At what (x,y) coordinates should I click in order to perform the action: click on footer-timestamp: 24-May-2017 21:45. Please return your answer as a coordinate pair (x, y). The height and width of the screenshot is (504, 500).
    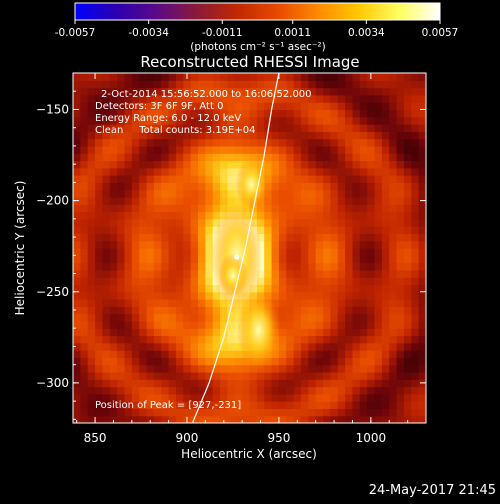
    Looking at the image, I should click on (432, 490).